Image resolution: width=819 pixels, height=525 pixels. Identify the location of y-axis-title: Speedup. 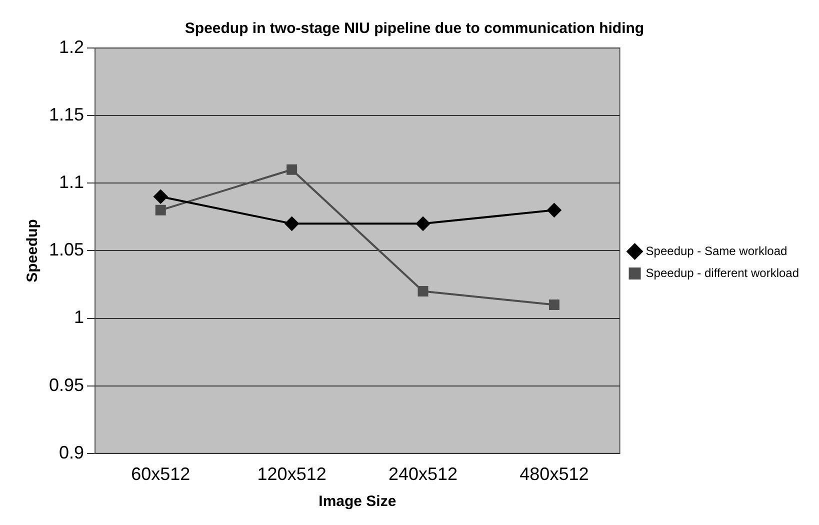
(33, 250).